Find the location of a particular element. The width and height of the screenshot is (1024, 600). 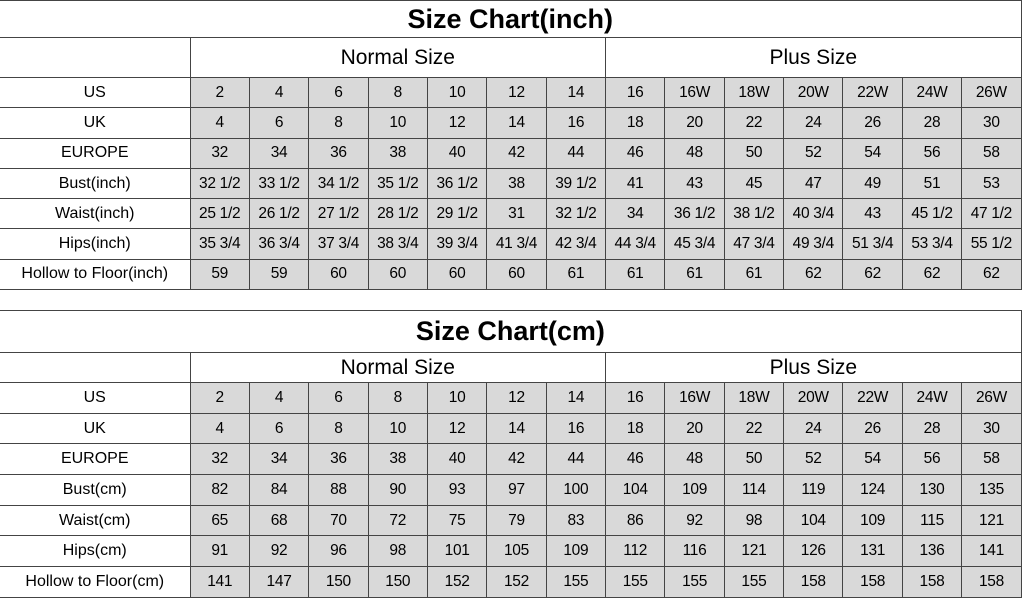

table-cell: 18W is located at coordinates (754, 92).